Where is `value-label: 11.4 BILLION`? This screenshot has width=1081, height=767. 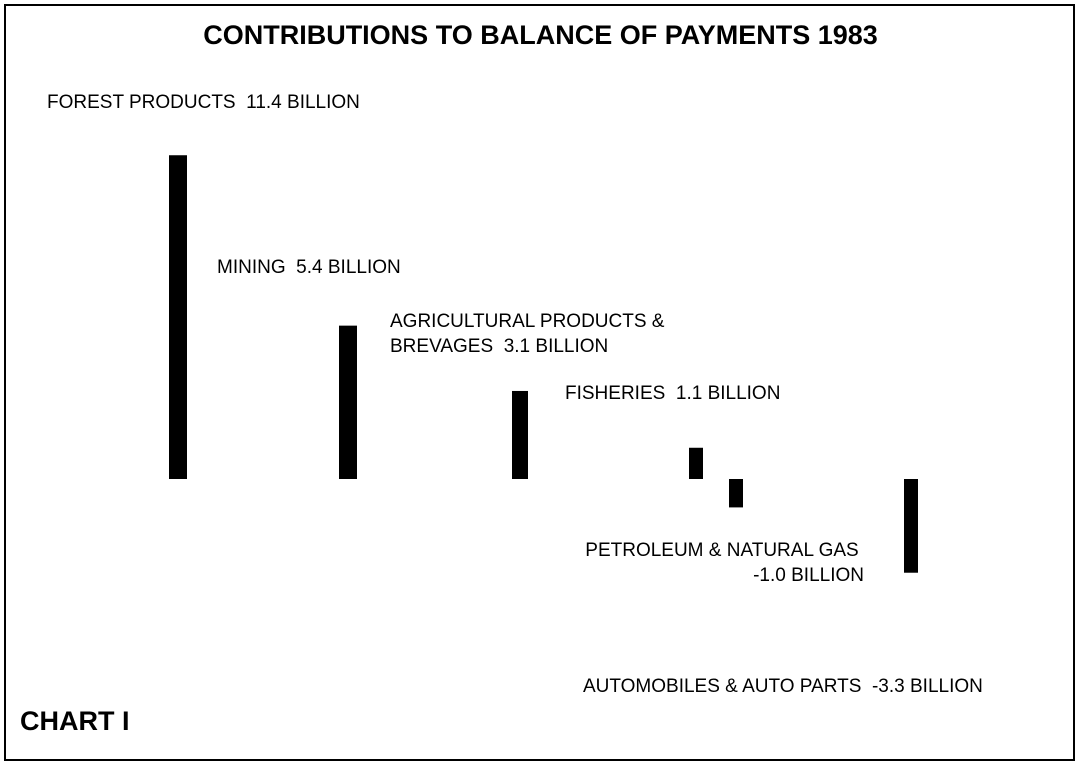 value-label: 11.4 BILLION is located at coordinates (303, 102).